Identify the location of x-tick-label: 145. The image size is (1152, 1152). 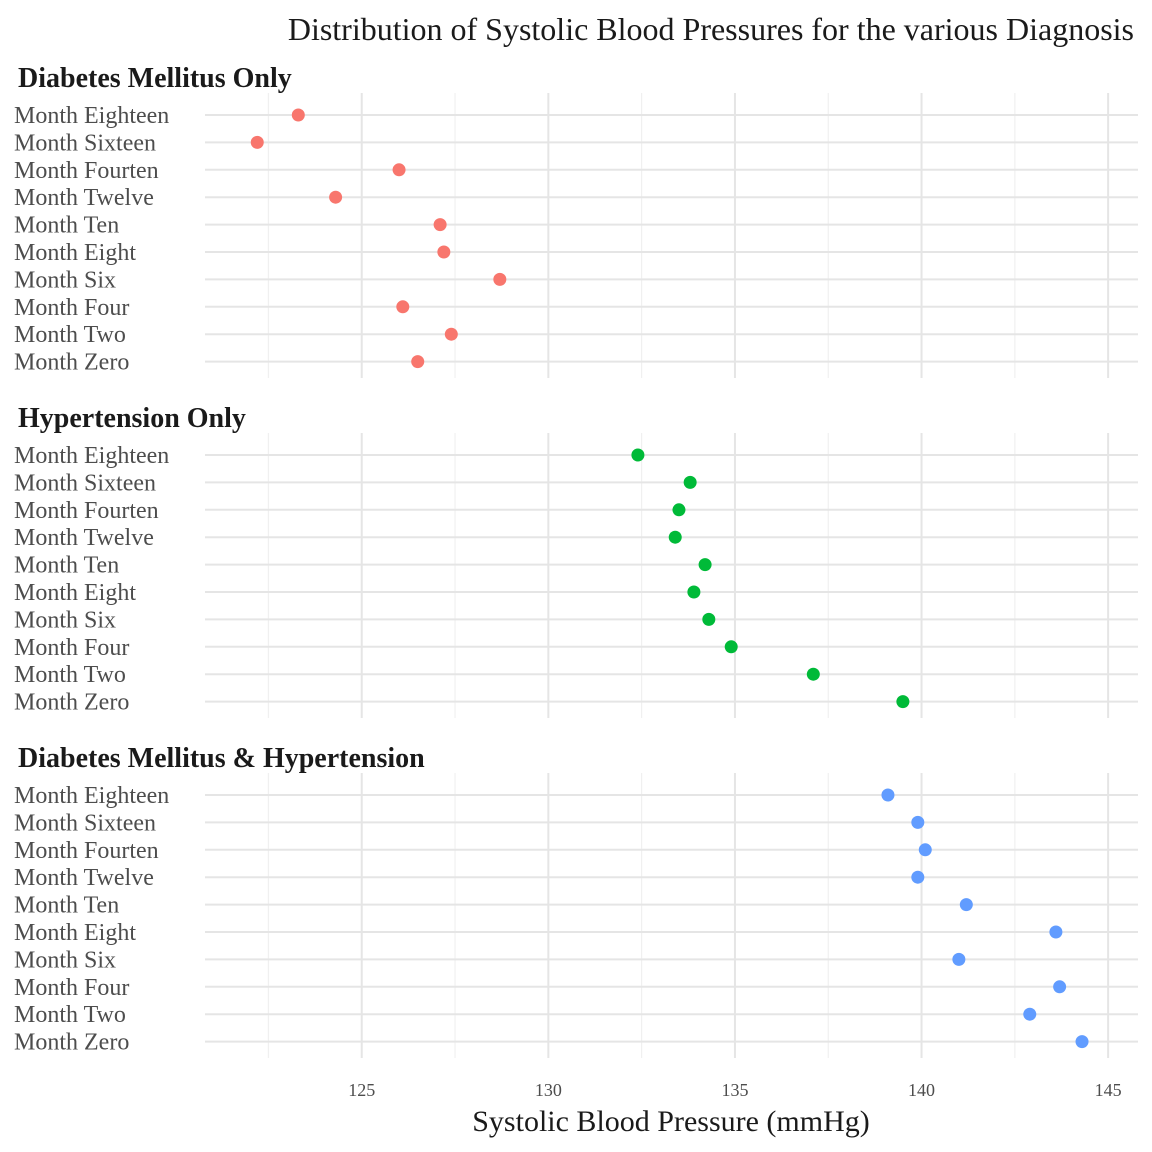
(1108, 1090).